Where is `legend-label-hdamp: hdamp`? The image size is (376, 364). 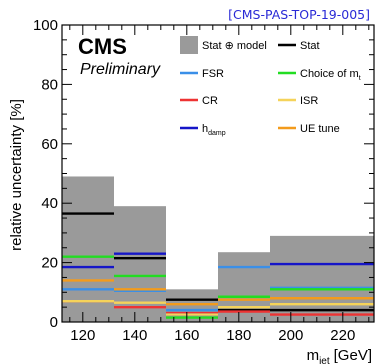
legend-label-hdamp: hdamp is located at coordinates (214, 130).